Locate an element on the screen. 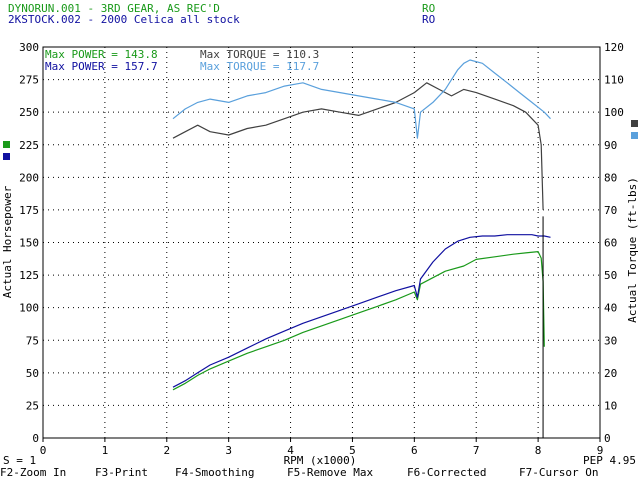 The image size is (640, 480). y-tick-label: 25 is located at coordinates (32, 405).